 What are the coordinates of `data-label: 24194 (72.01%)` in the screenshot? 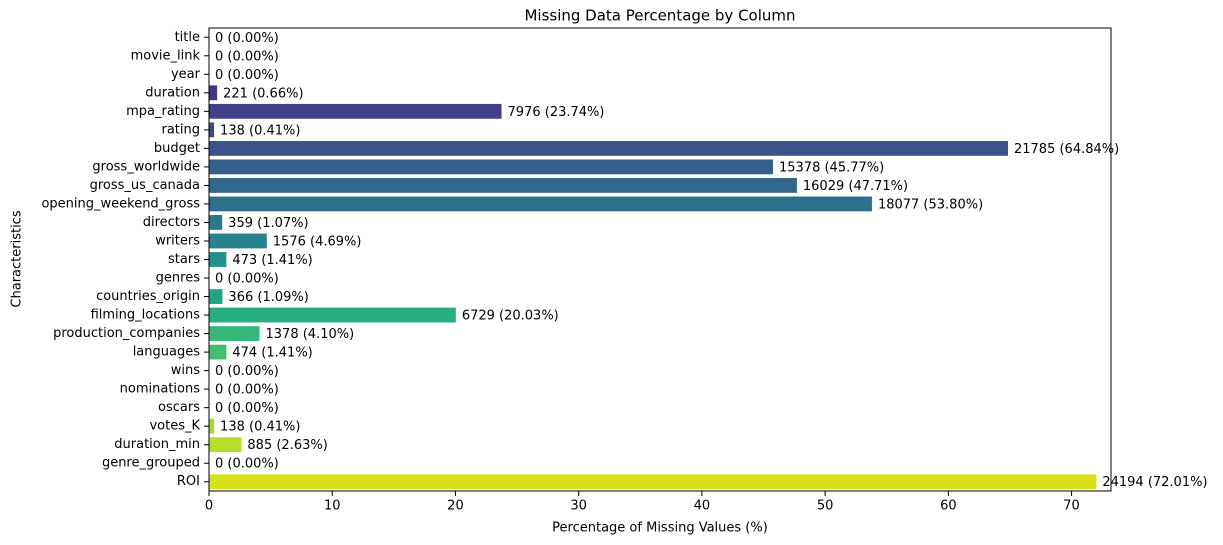 It's located at (1154, 482).